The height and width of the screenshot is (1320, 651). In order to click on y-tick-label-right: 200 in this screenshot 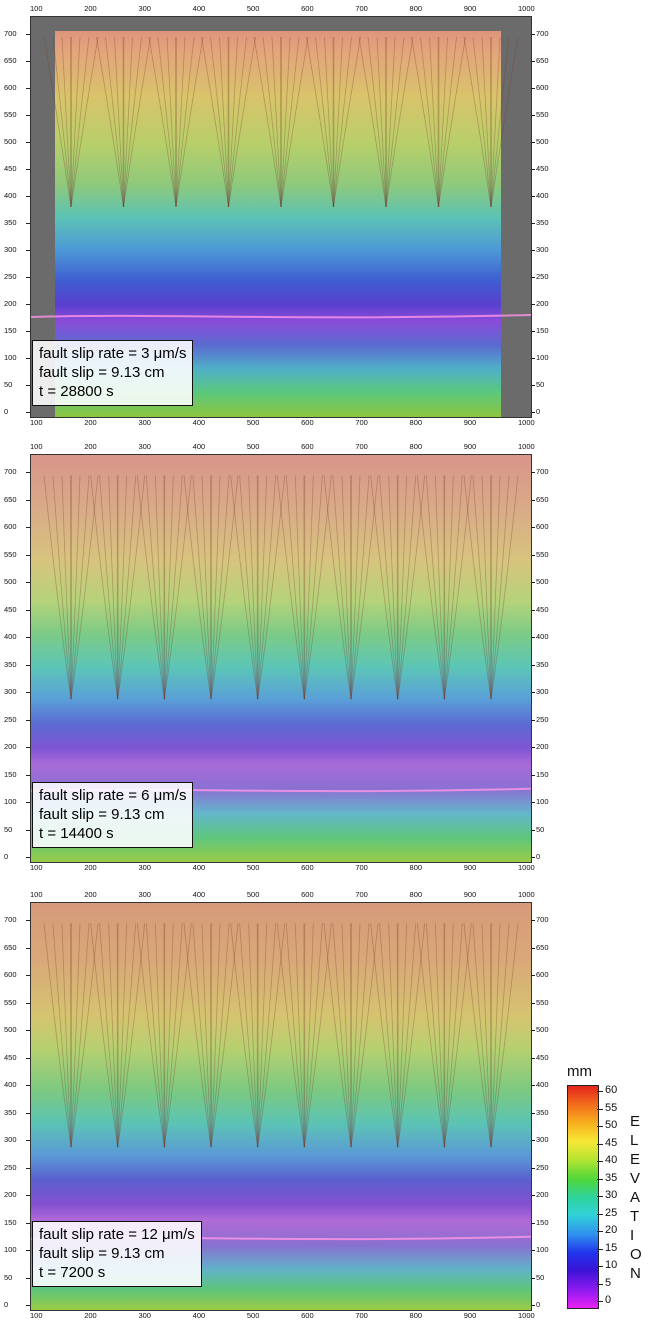, I will do `click(542, 303)`.